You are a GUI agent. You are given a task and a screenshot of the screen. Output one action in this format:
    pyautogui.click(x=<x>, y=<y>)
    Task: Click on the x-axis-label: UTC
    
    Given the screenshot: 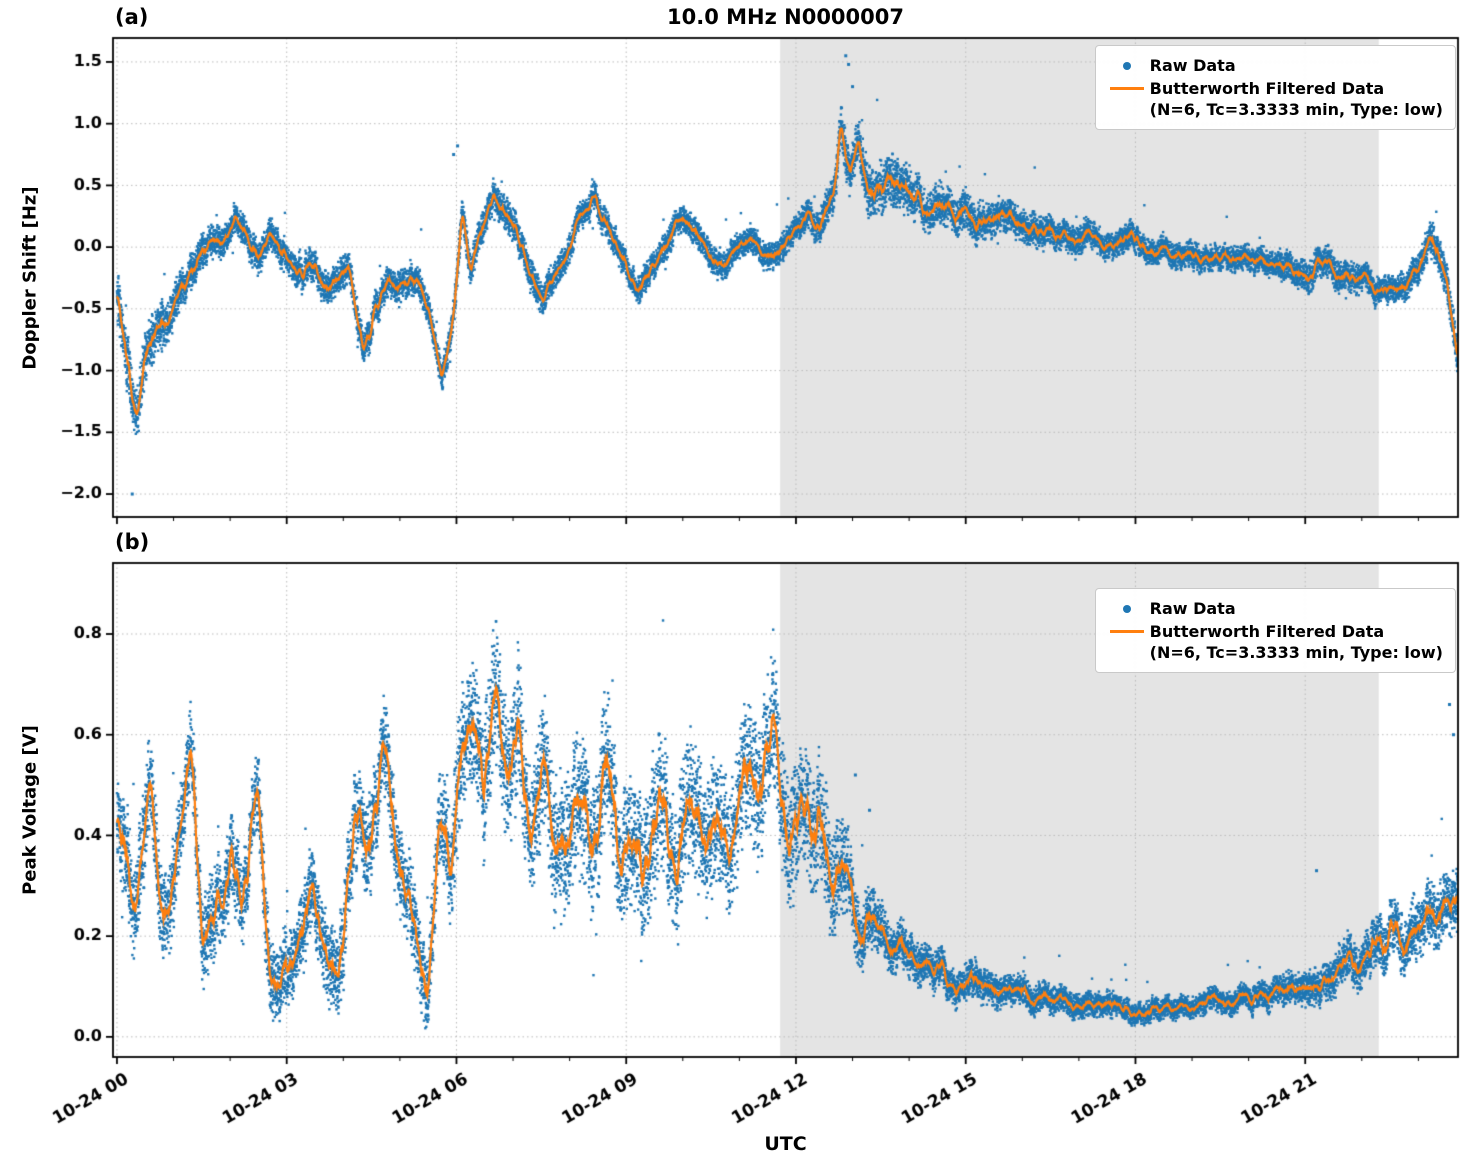 What is the action you would take?
    pyautogui.click(x=785, y=1144)
    